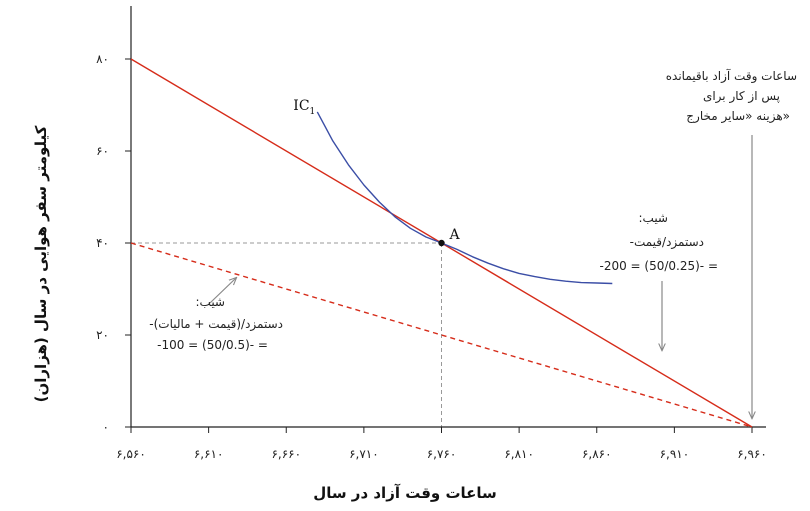  What do you see at coordinates (667, 242) in the screenshot?
I see `annotation-slope-budget-line2: -دستمزد/قیمت` at bounding box center [667, 242].